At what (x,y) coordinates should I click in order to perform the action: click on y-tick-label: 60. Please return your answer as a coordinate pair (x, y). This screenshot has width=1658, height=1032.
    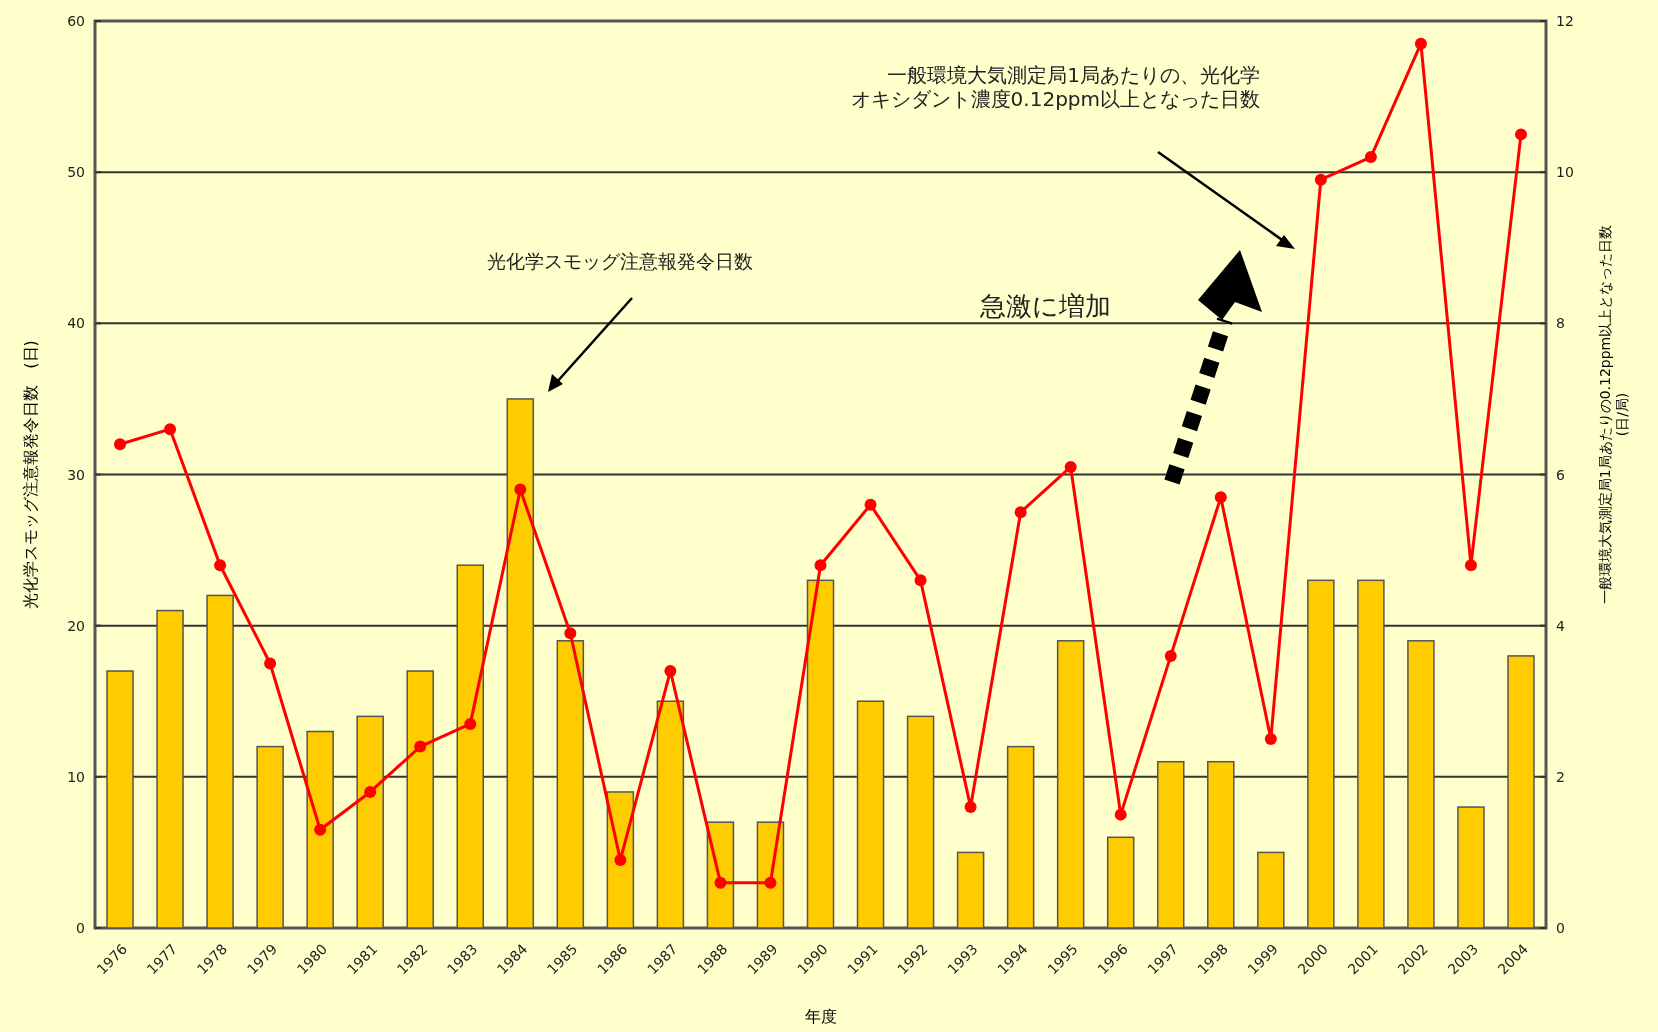
    Looking at the image, I should click on (76, 21).